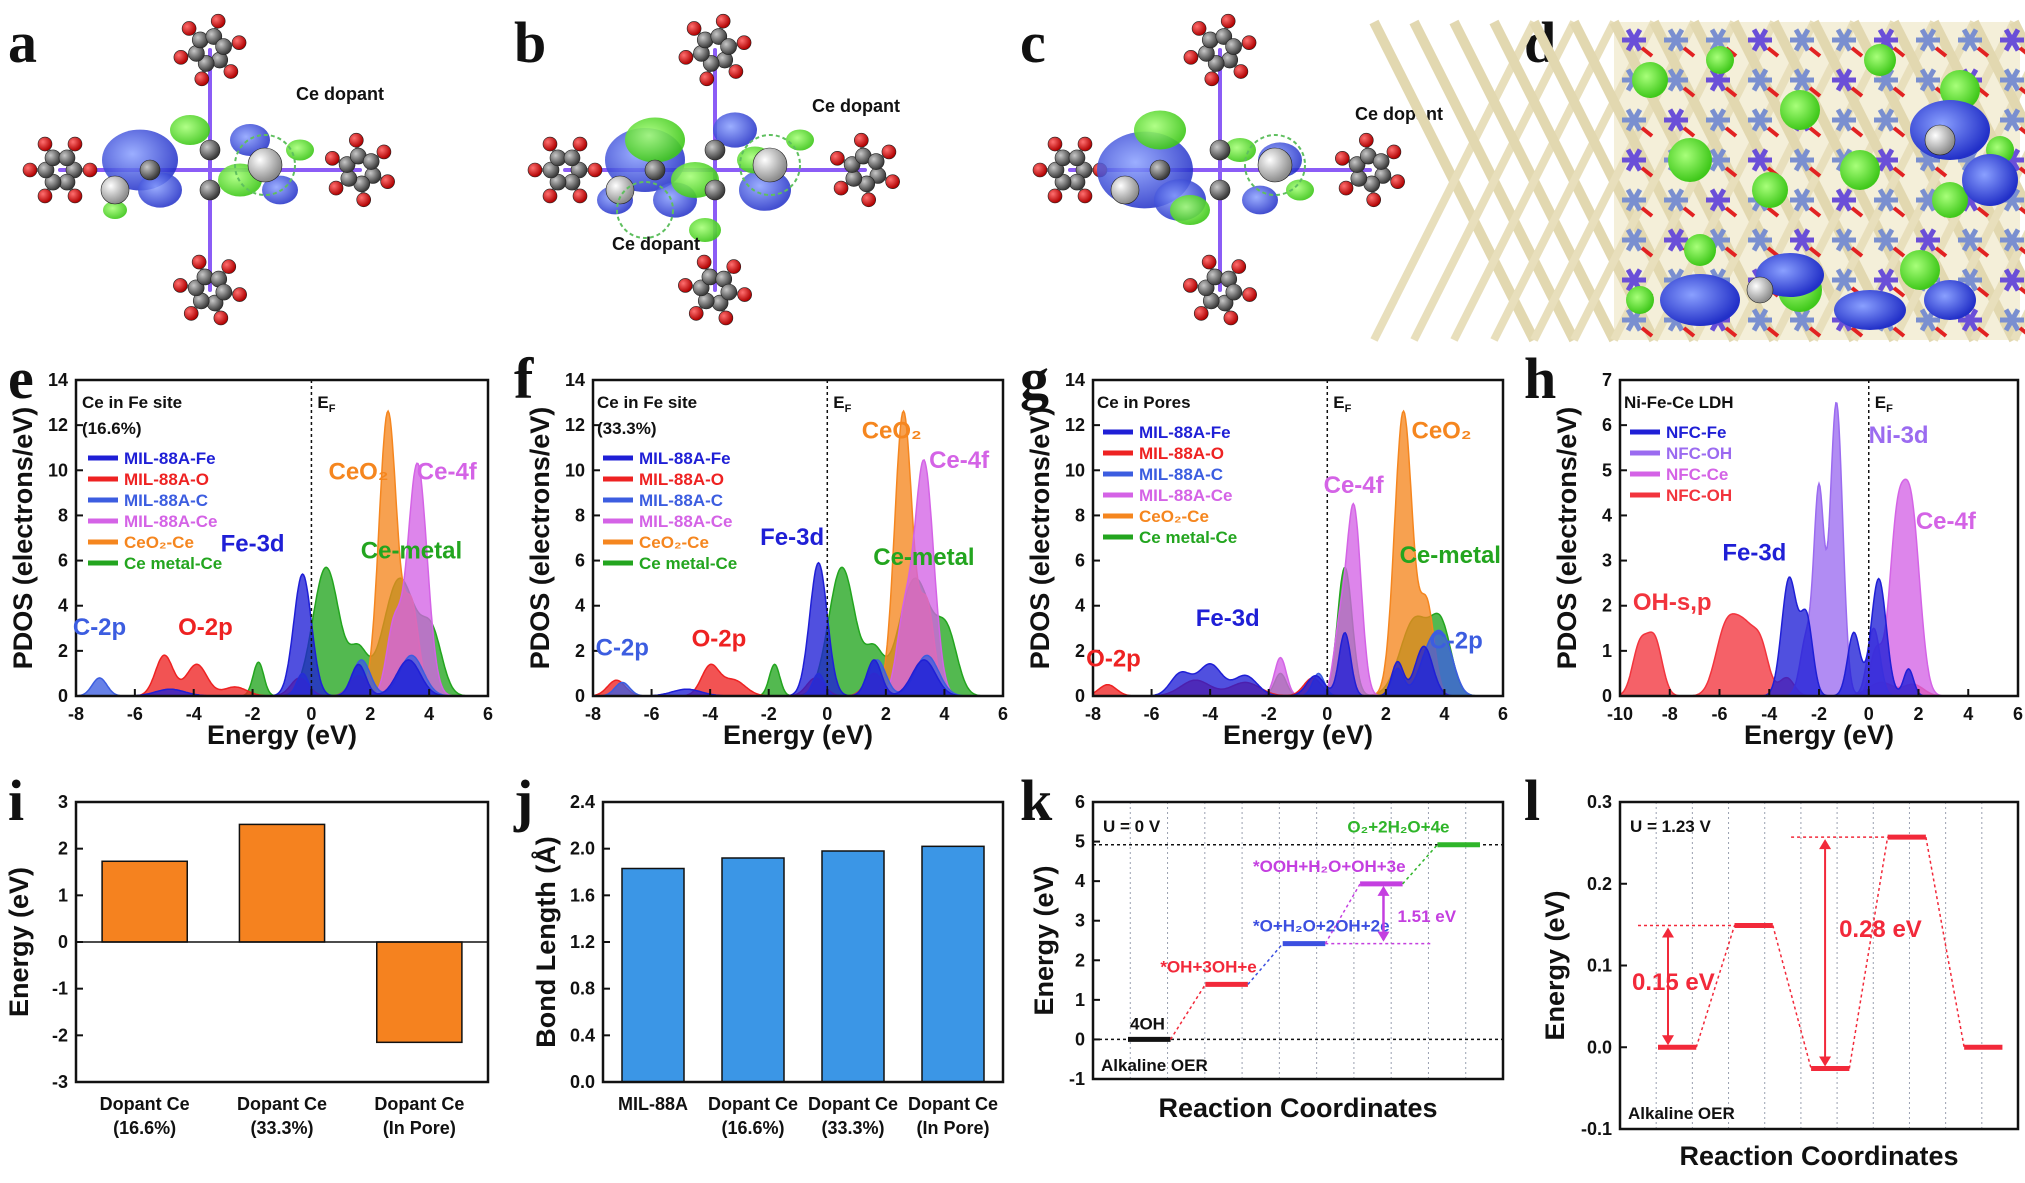 This screenshot has width=2025, height=1183. I want to click on x-tick-label: 2, so click(370, 714).